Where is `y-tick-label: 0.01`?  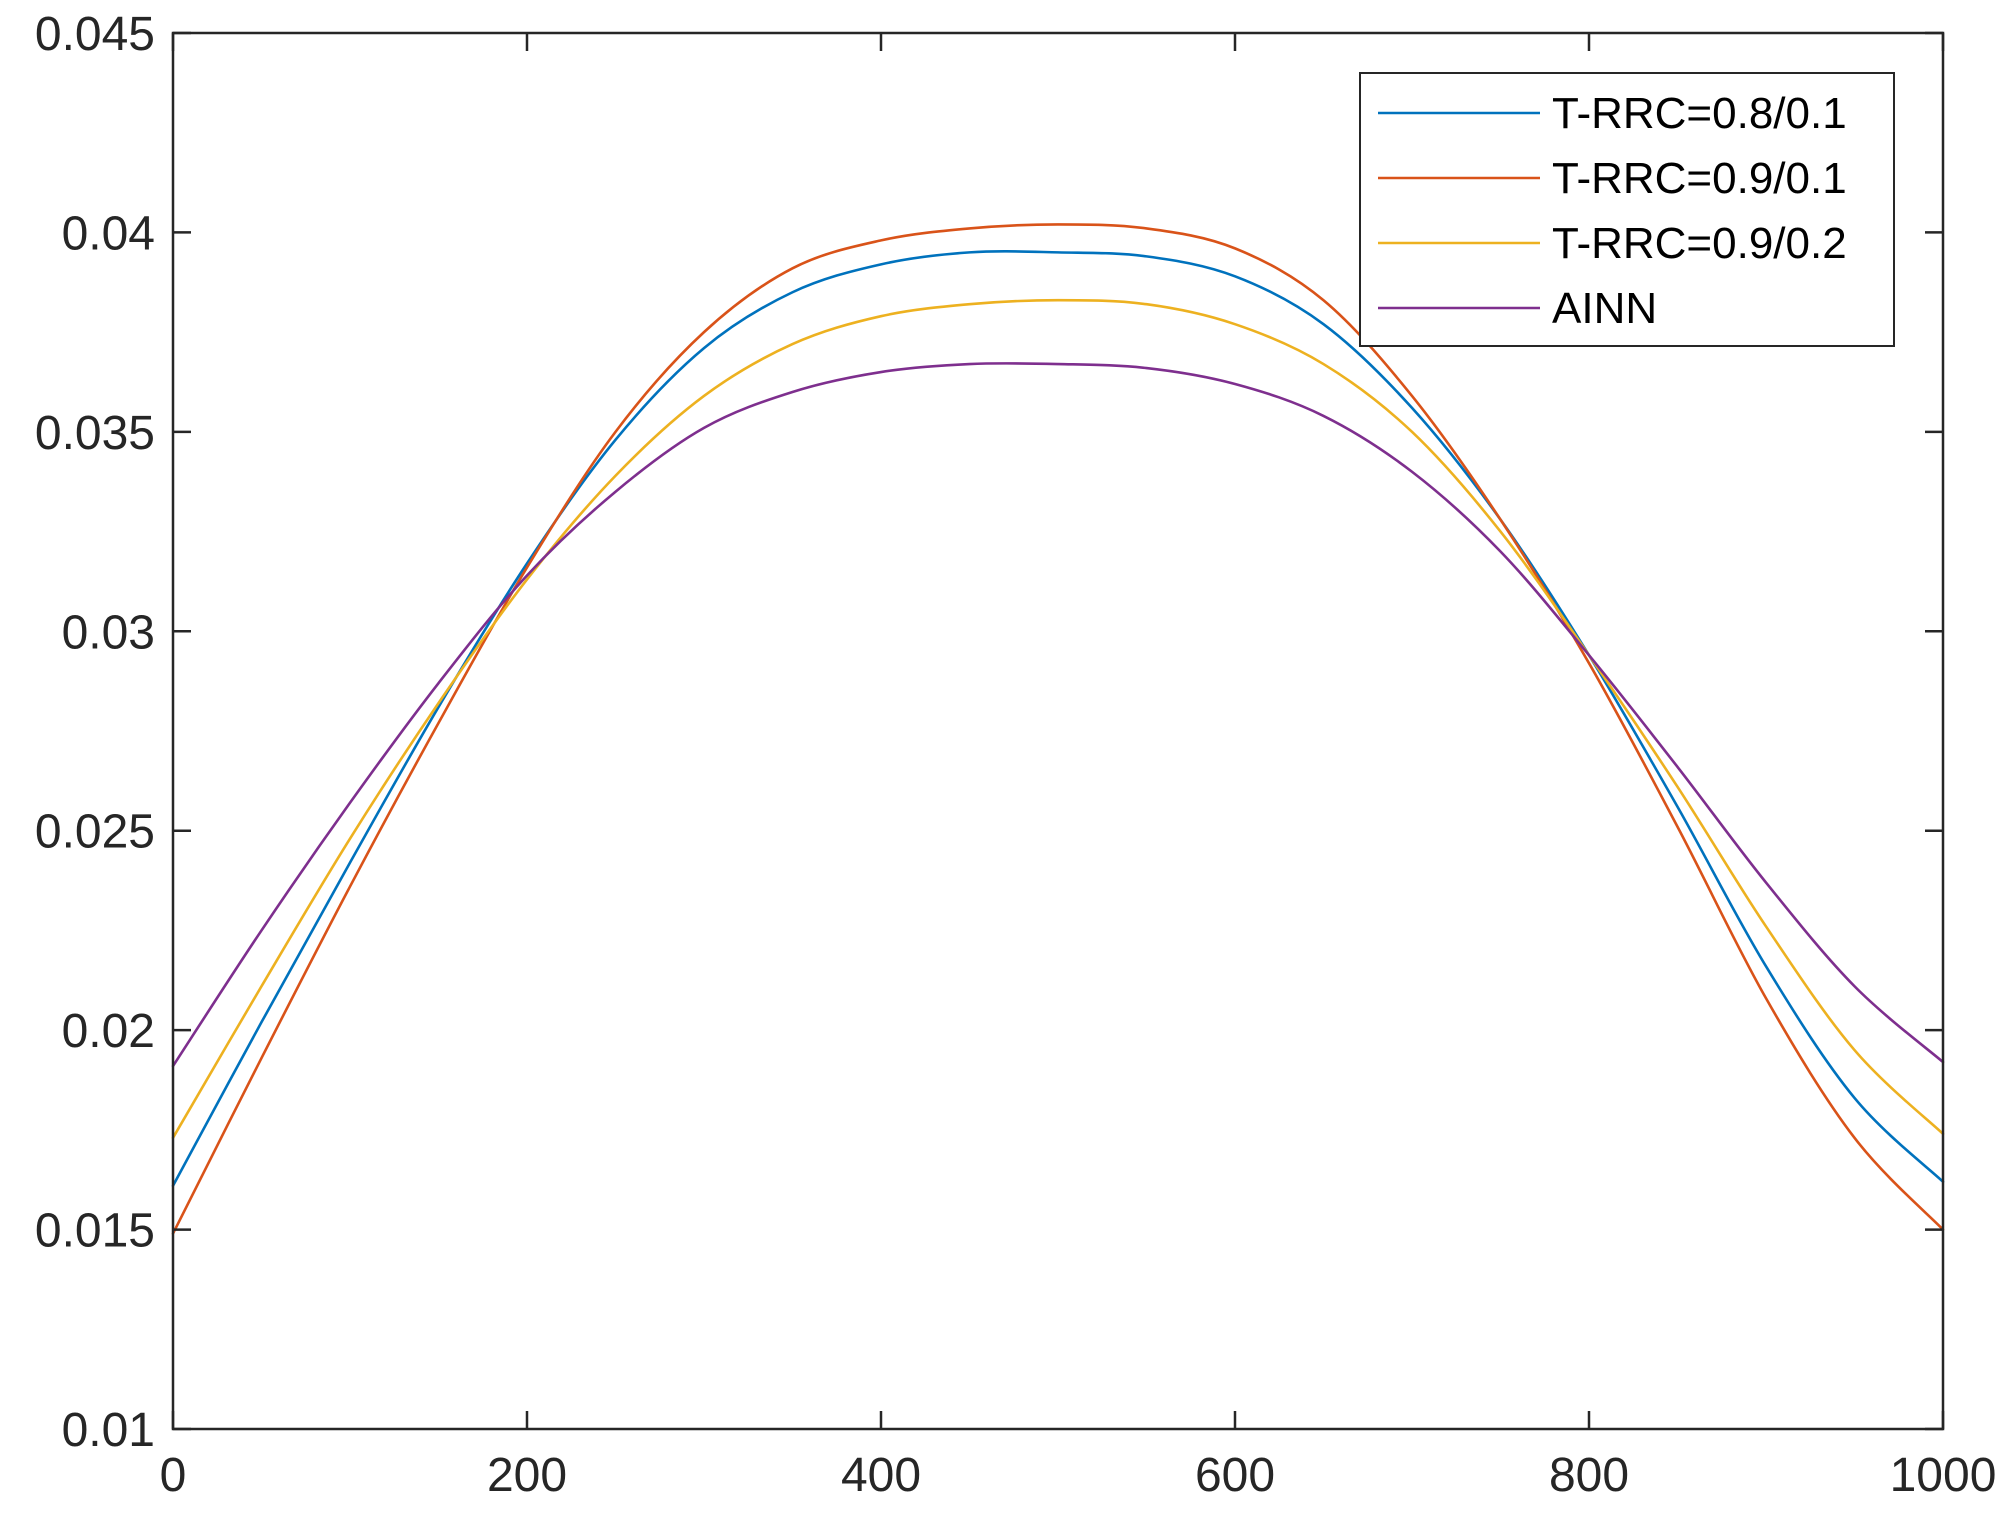 y-tick-label: 0.01 is located at coordinates (108, 1430).